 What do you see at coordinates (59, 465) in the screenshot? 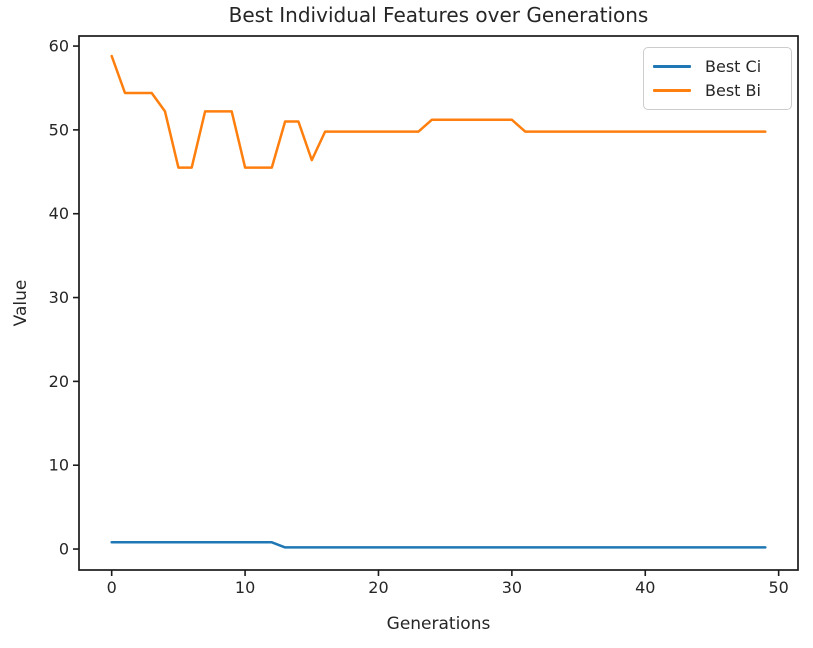
I see `y-tick-label: 10` at bounding box center [59, 465].